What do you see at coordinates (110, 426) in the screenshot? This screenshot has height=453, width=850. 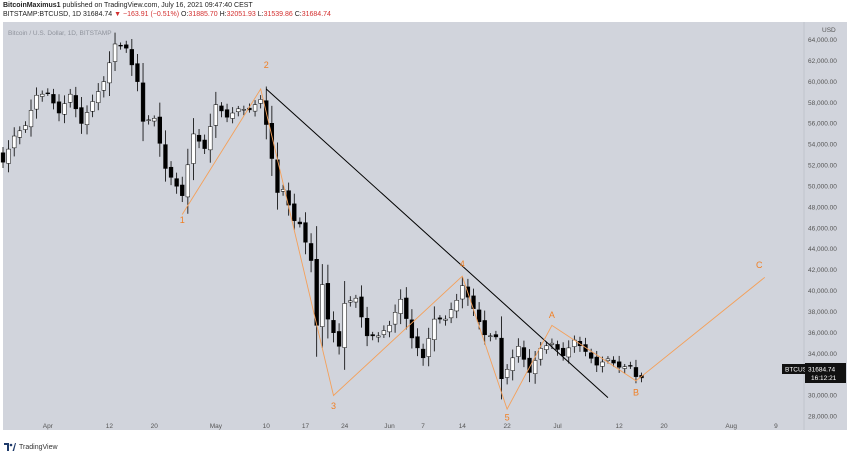 I see `time-tick-label: 12` at bounding box center [110, 426].